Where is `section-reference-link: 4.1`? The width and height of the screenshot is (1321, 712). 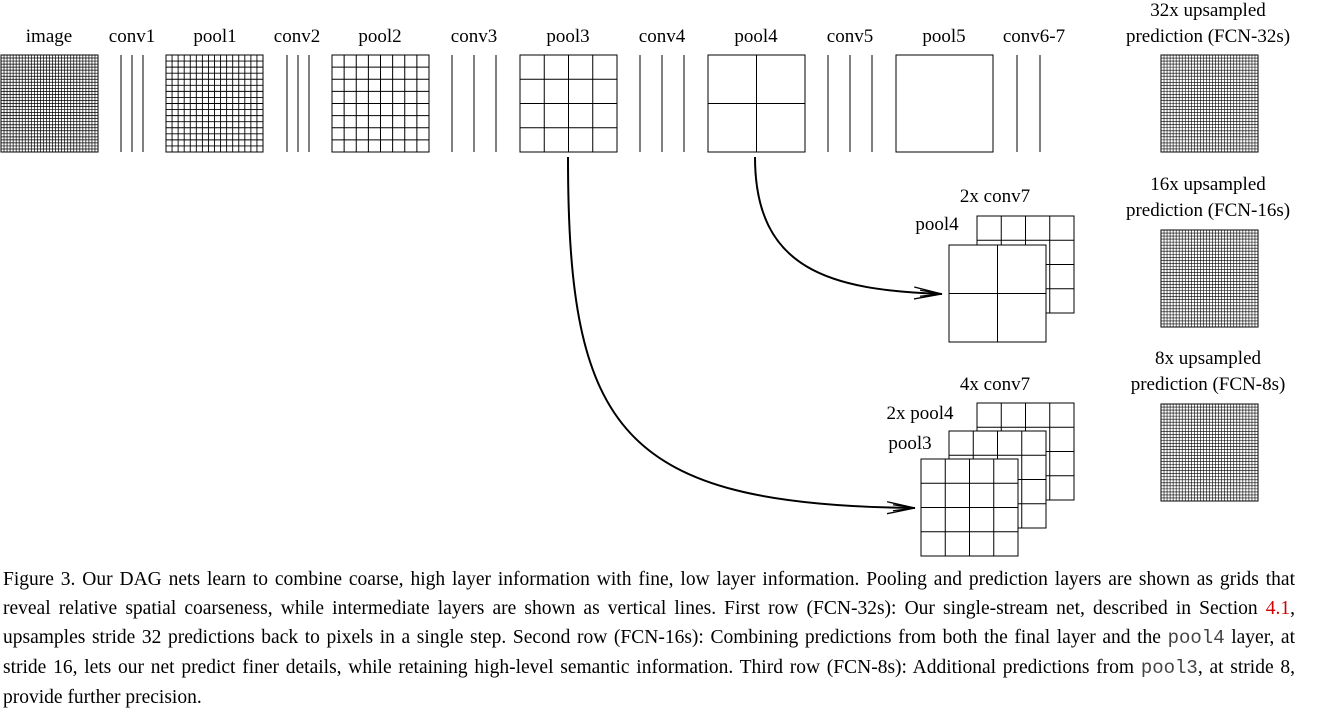
section-reference-link: 4.1 is located at coordinates (1278, 608).